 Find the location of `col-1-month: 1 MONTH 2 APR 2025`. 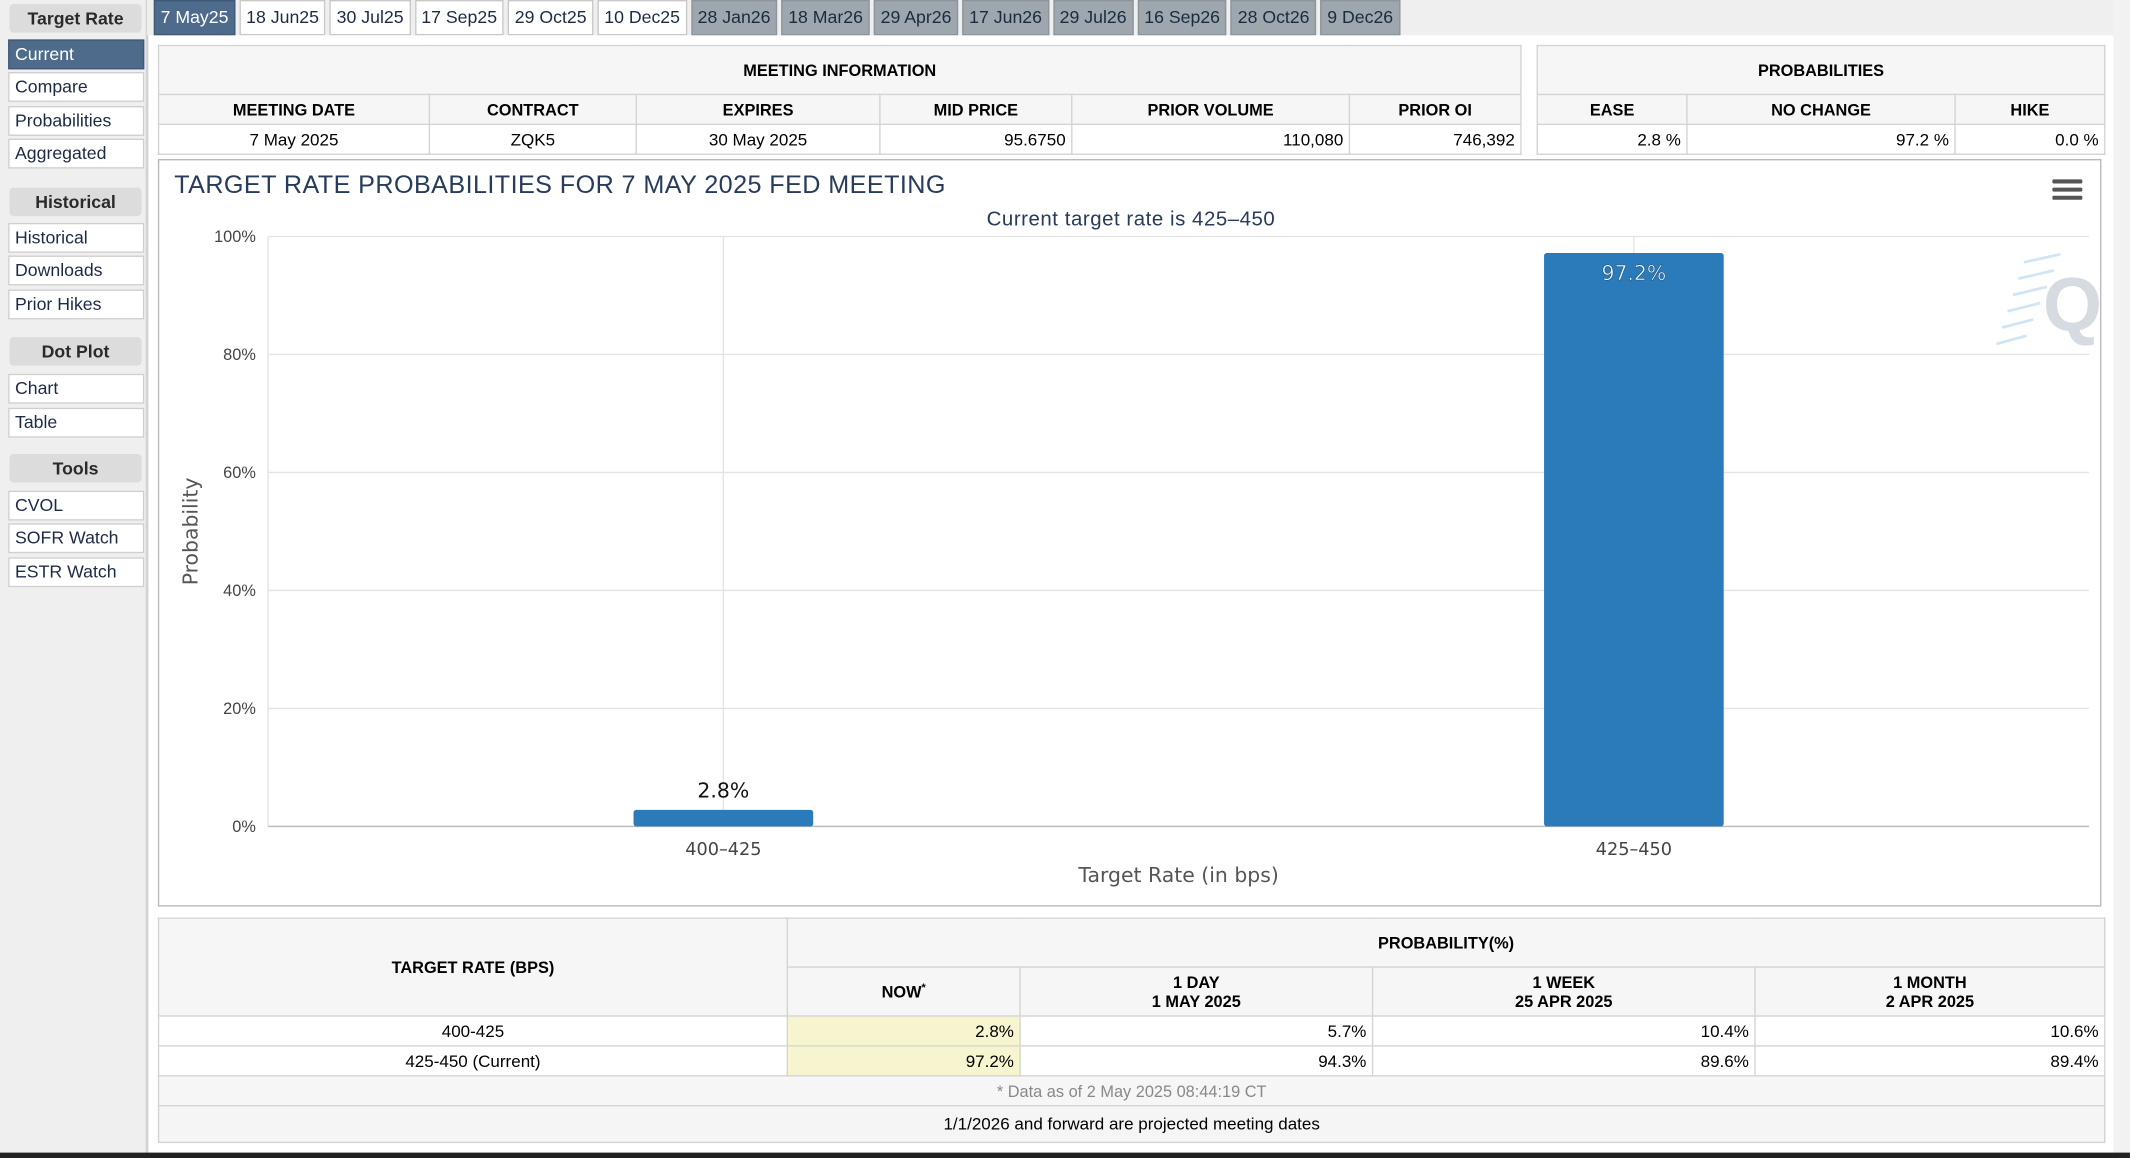

col-1-month: 1 MONTH 2 APR 2025 is located at coordinates (1930, 991).